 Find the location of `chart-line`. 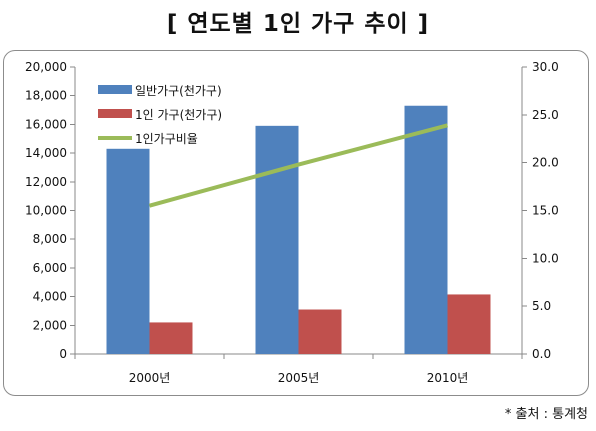

chart-line is located at coordinates (298, 165).